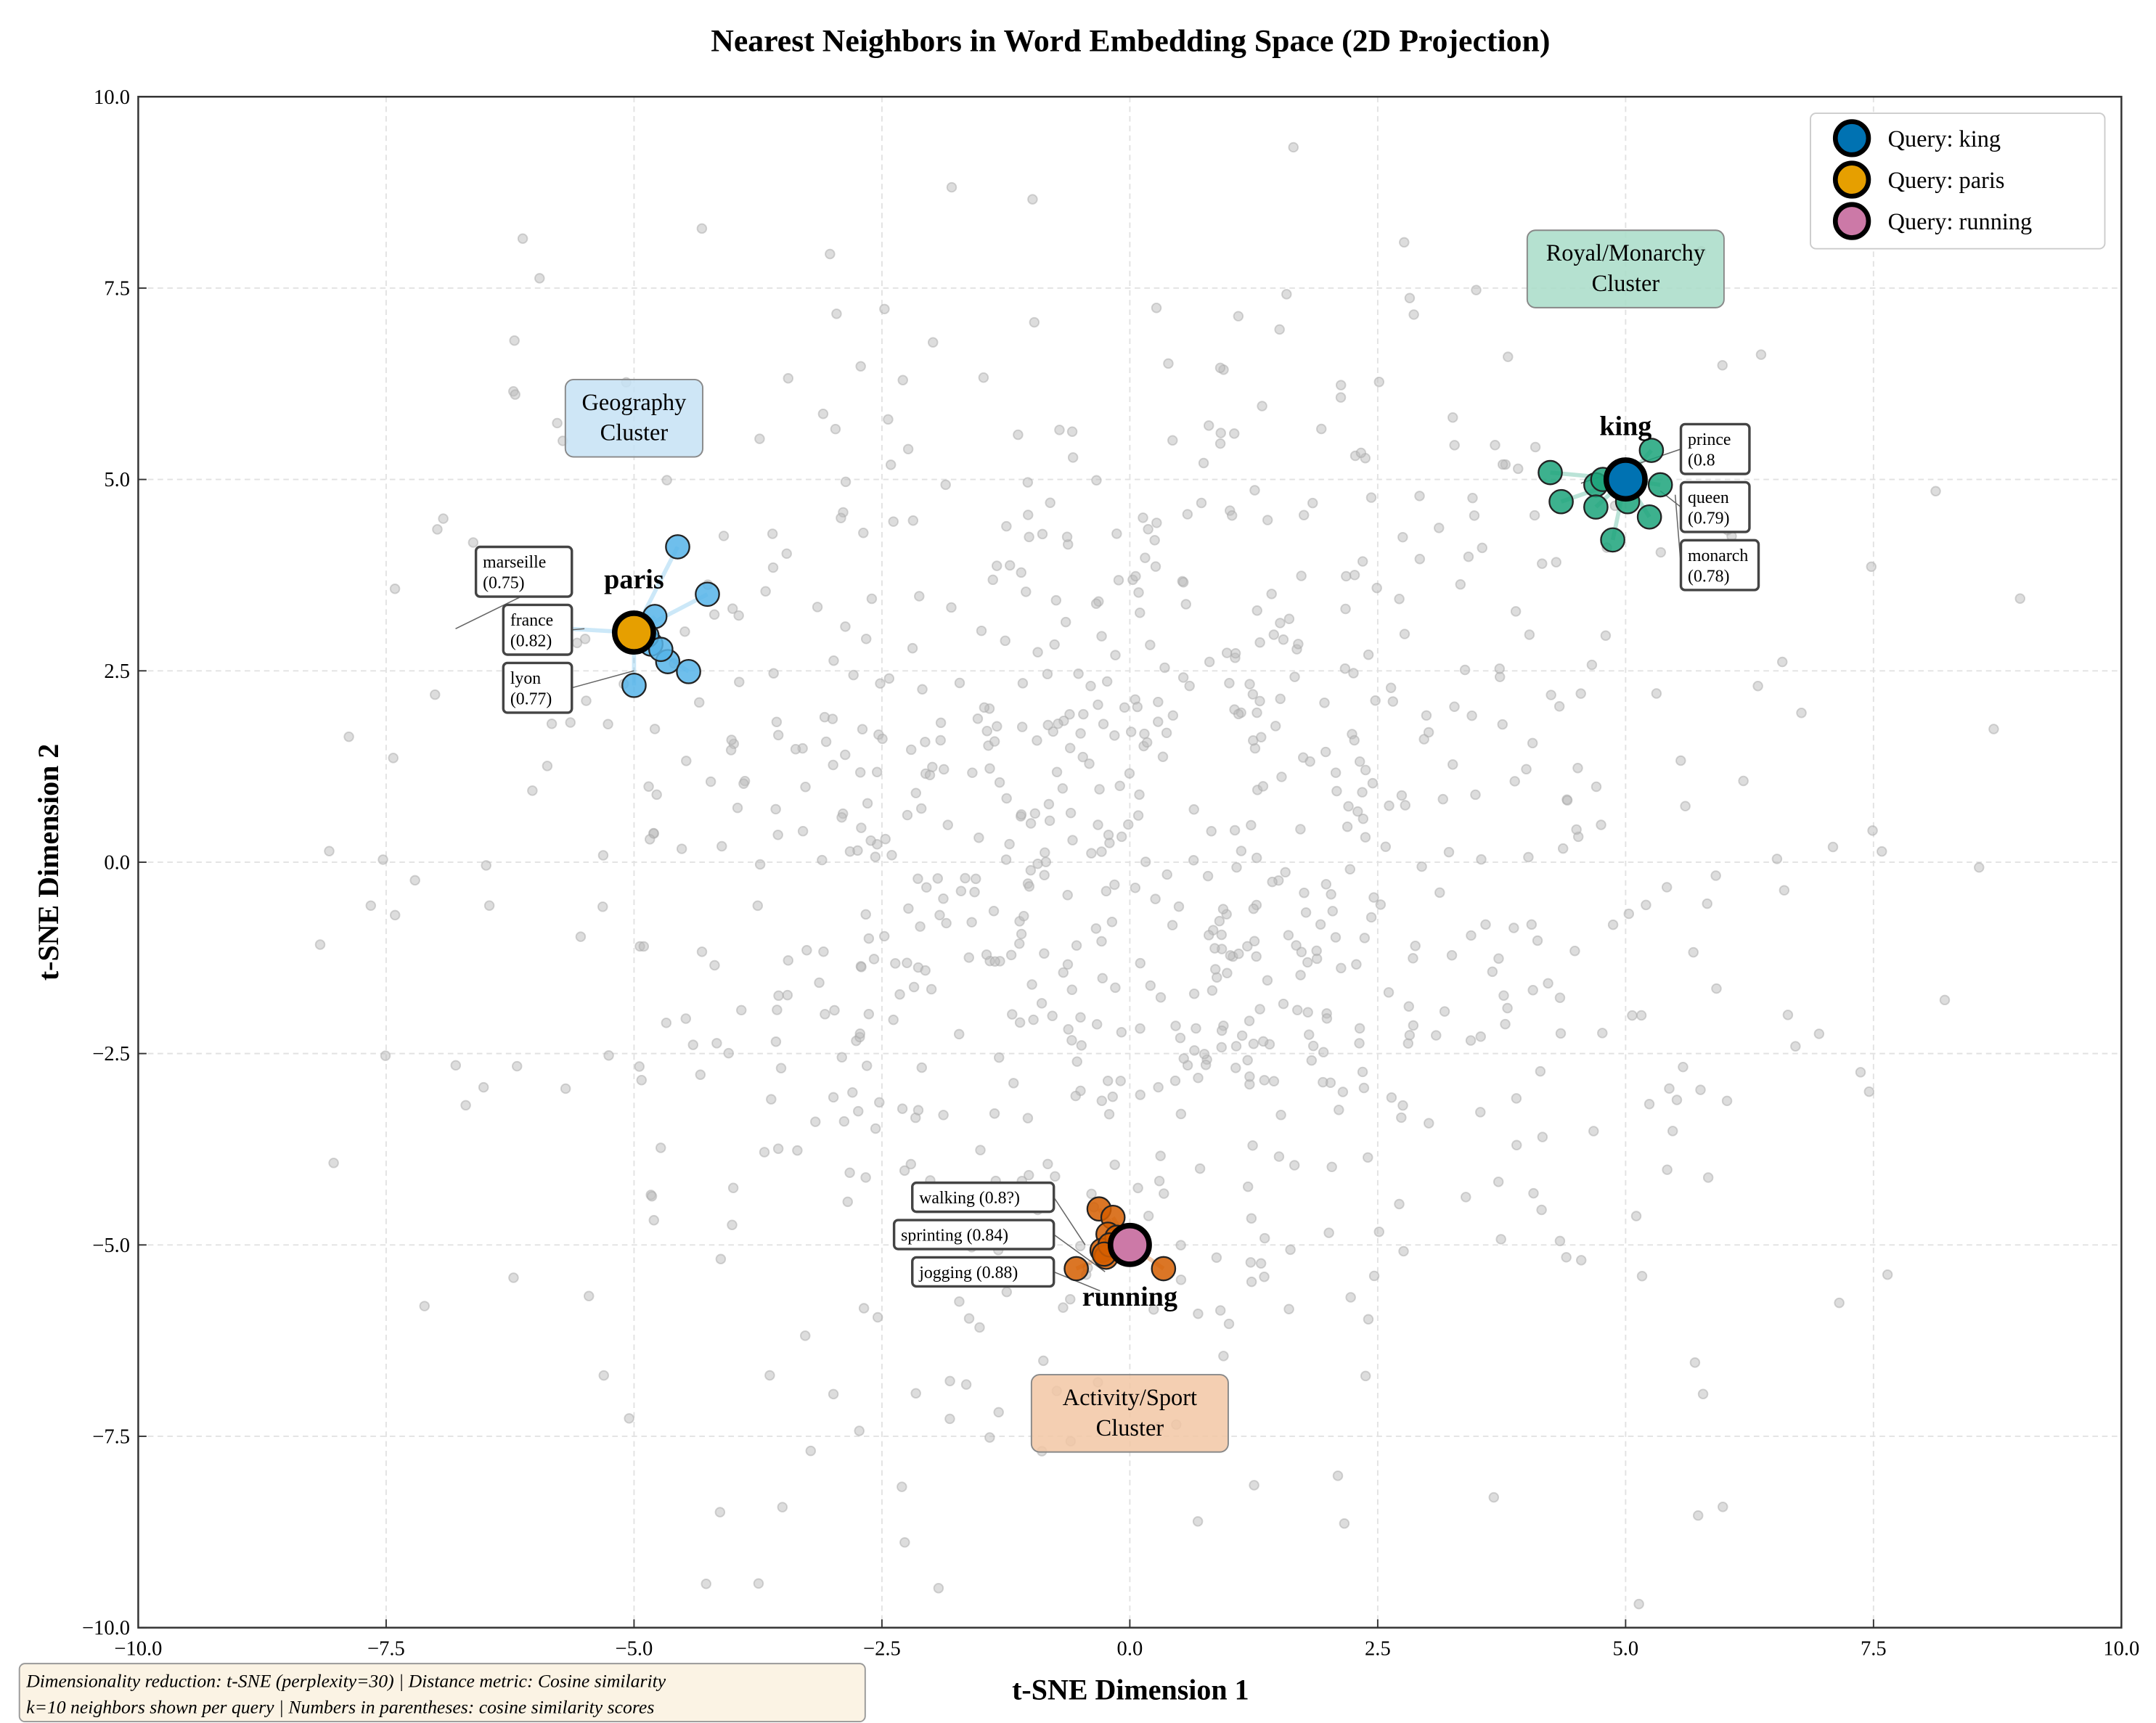 This screenshot has width=2156, height=1723. I want to click on cluster-box, so click(633, 418).